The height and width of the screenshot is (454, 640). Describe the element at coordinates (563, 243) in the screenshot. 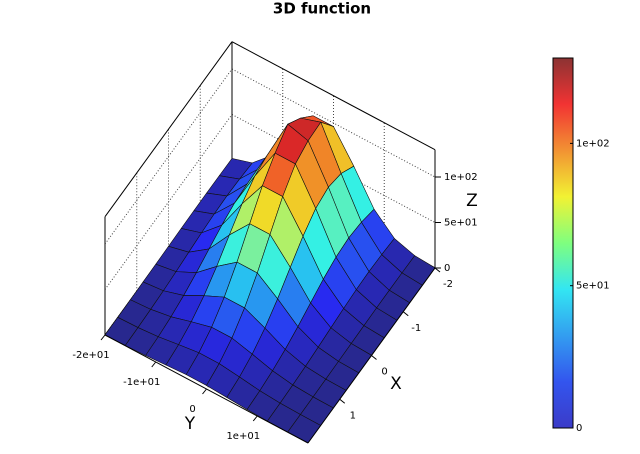

I see `colorbar` at that location.